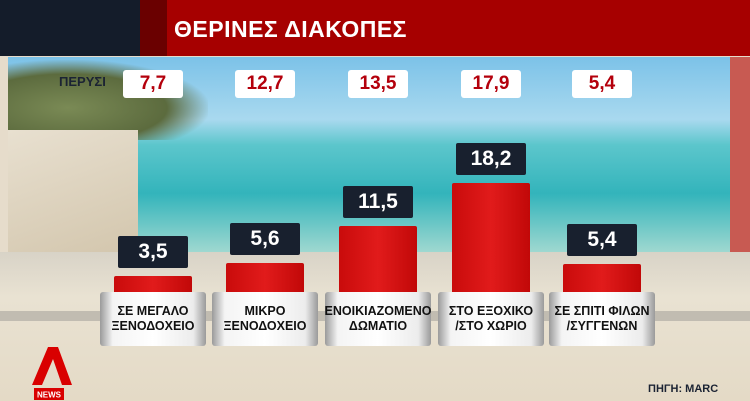 Image resolution: width=750 pixels, height=401 pixels. What do you see at coordinates (52, 373) in the screenshot?
I see `alpha-news-logo: NEWS` at bounding box center [52, 373].